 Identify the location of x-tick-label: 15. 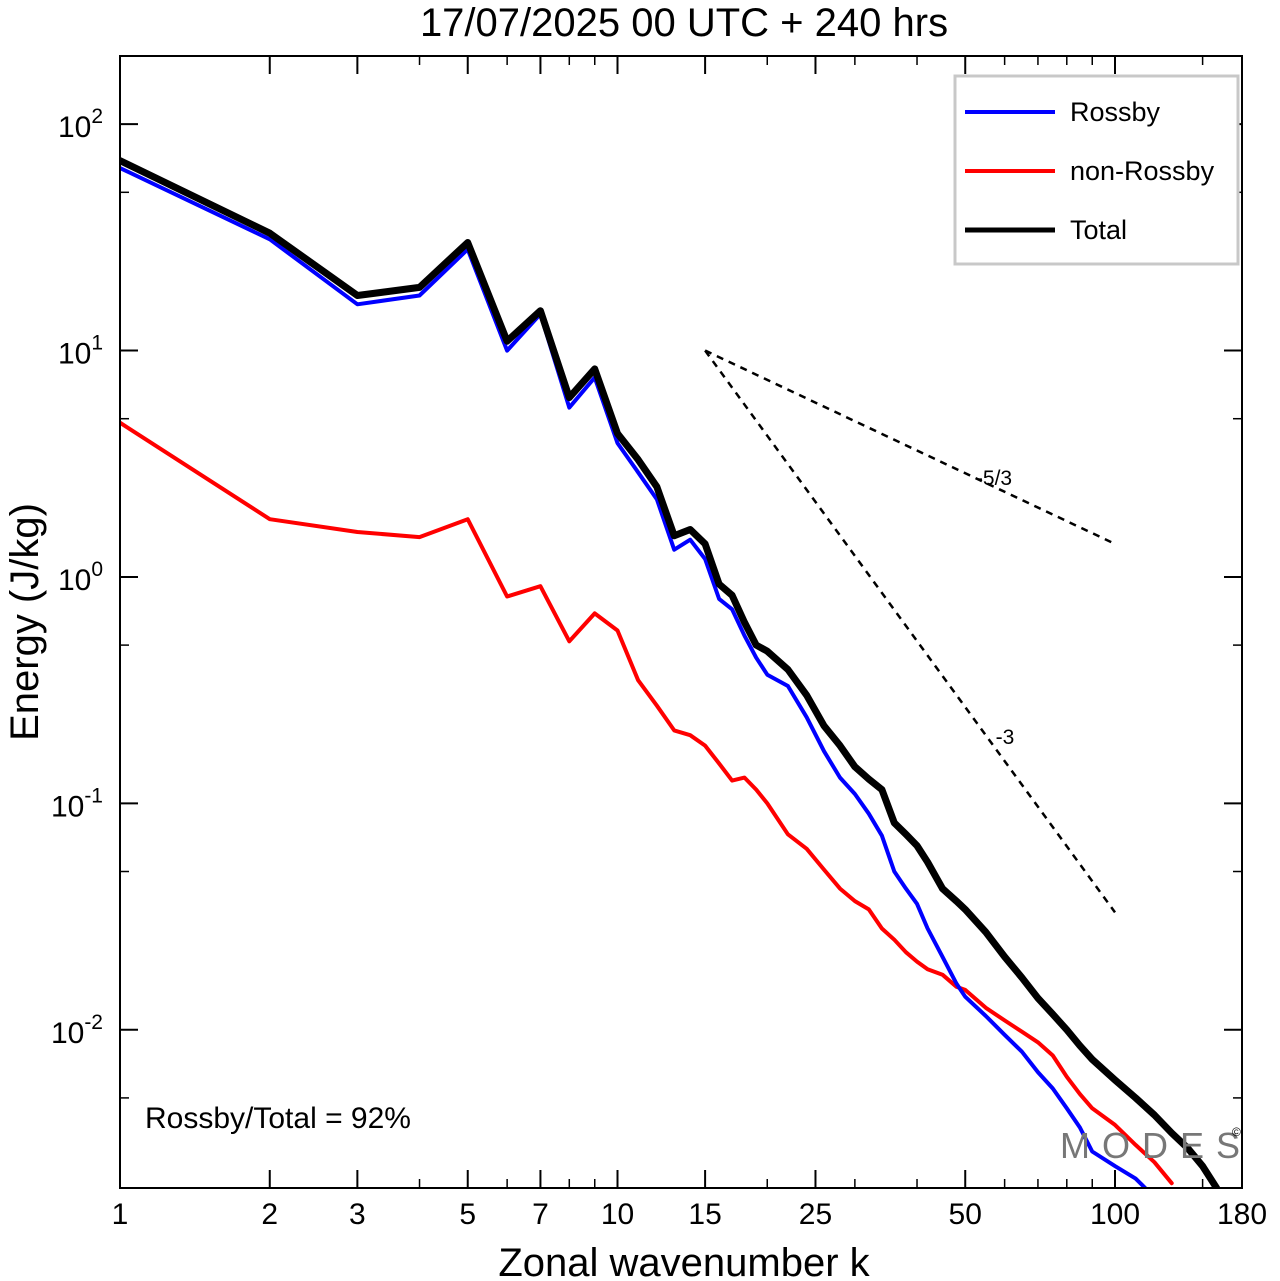
(704, 1214).